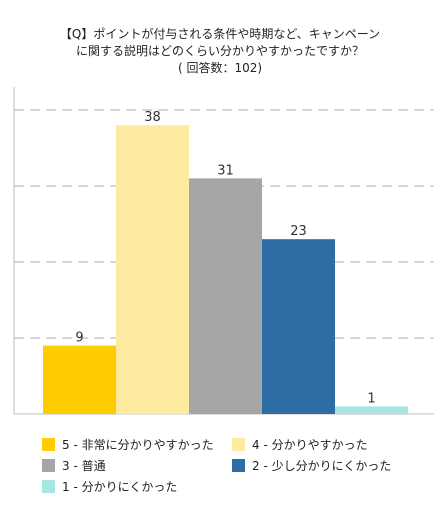 This screenshot has height=525, width=440. Describe the element at coordinates (310, 445) in the screenshot. I see `legend-label: 4 - 分かりやすかった` at that location.